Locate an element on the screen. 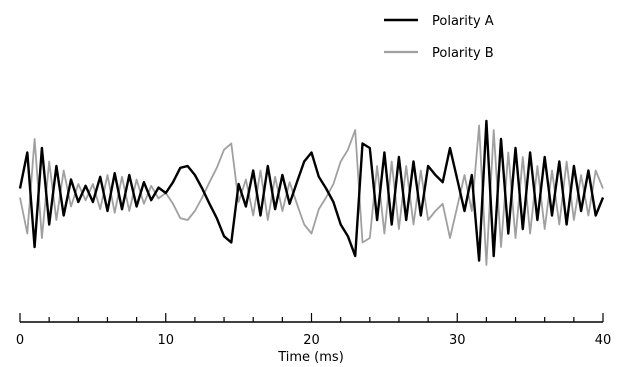  x-tick-label: 0 is located at coordinates (20, 340).